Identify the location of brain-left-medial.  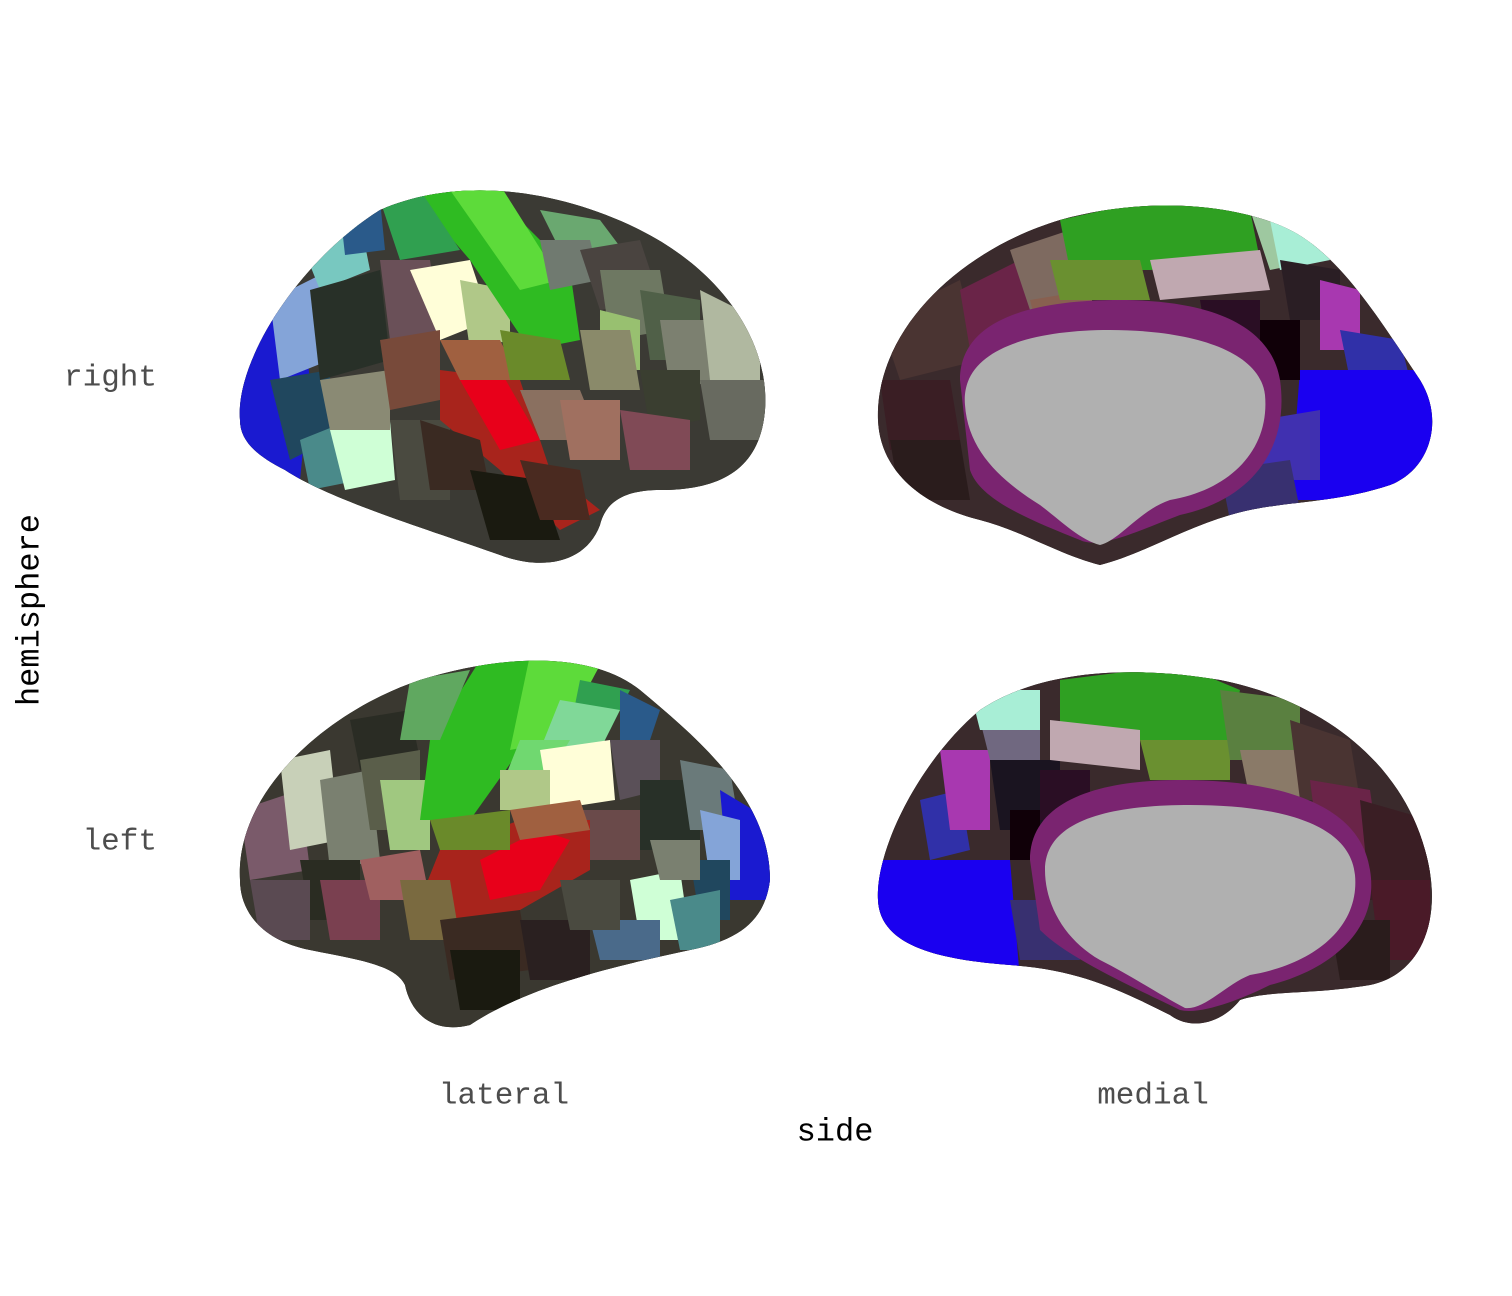
(1154, 848).